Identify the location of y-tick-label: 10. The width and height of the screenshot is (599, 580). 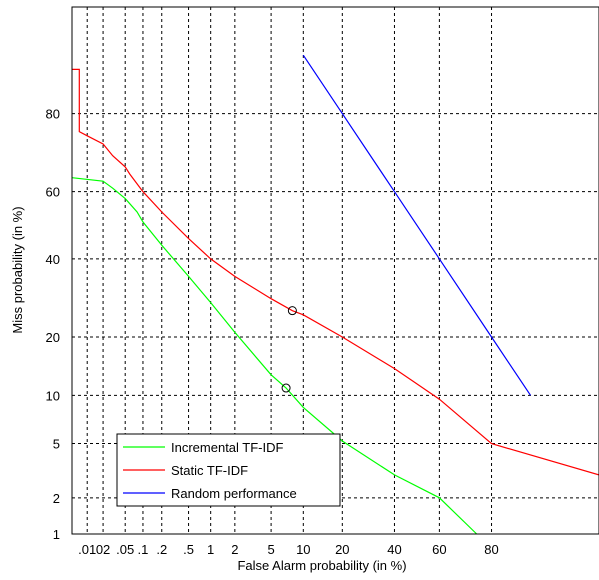
(53, 395).